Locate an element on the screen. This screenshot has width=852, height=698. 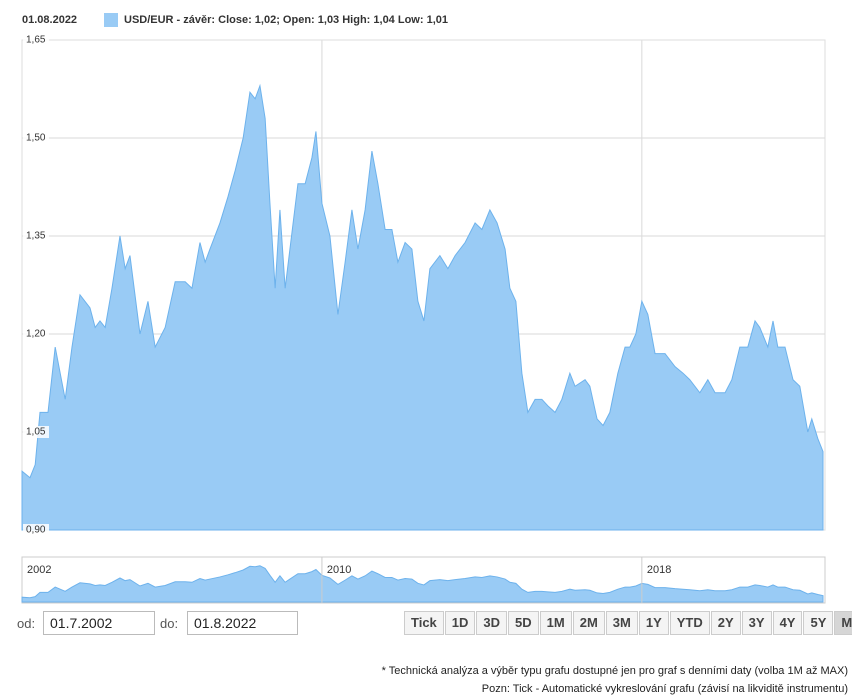
range-button: 1M is located at coordinates (555, 623).